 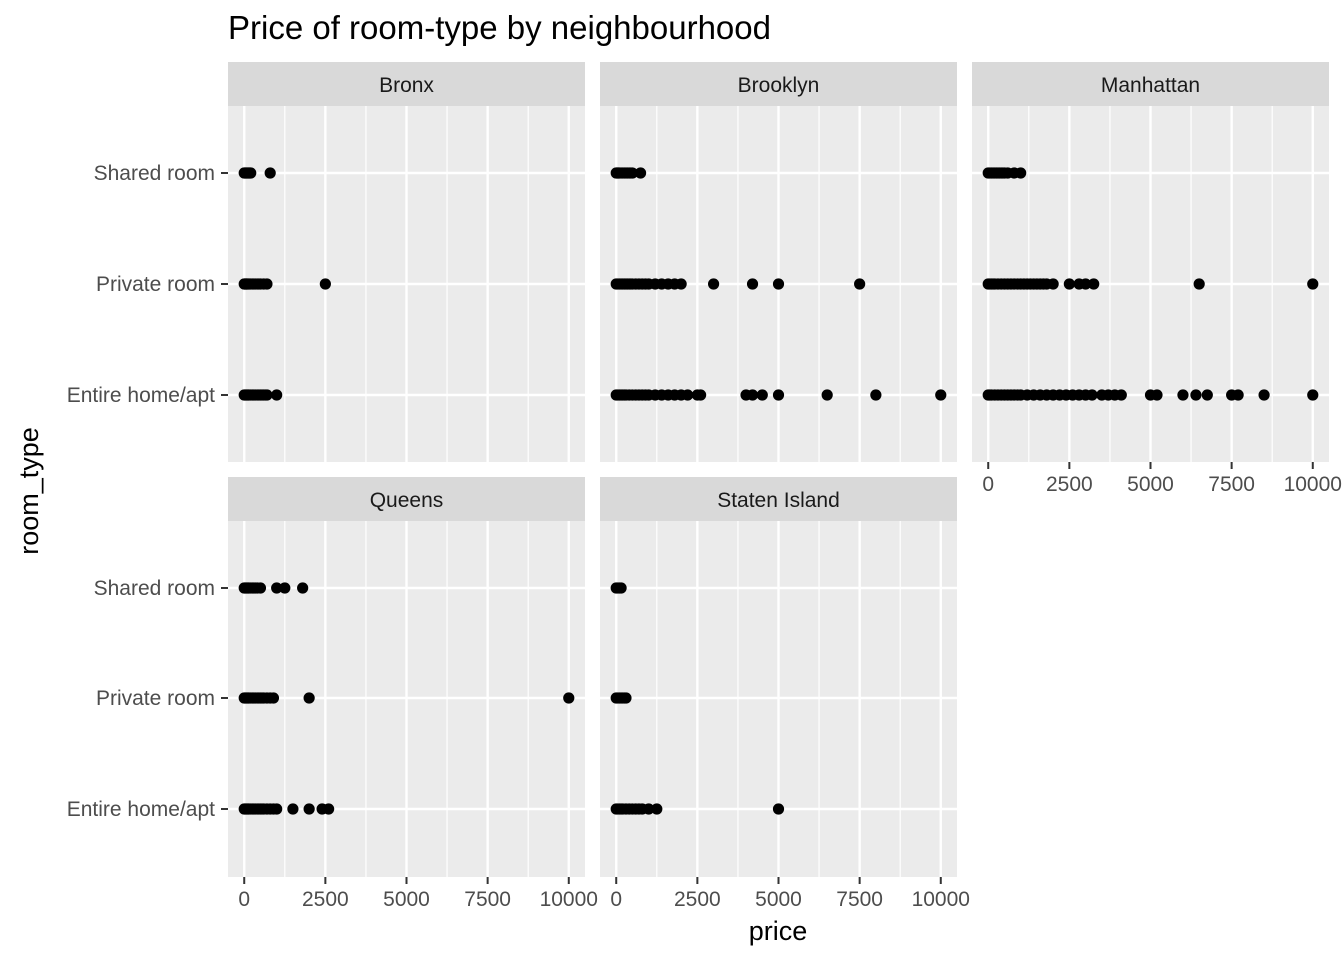 I want to click on strip-label-staten-island: Staten Island, so click(x=778, y=500).